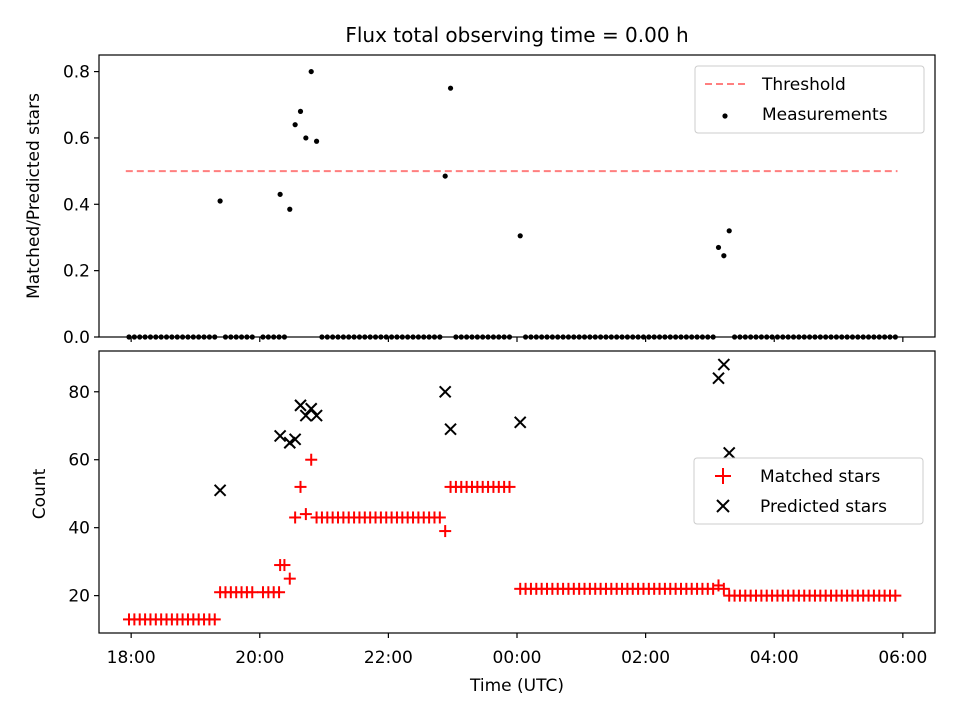 This screenshot has width=960, height=720. I want to click on bottom-x-ticks: 18:00 20:00 22:00 00:00 02:00 04:00 06:00, so click(517, 650).